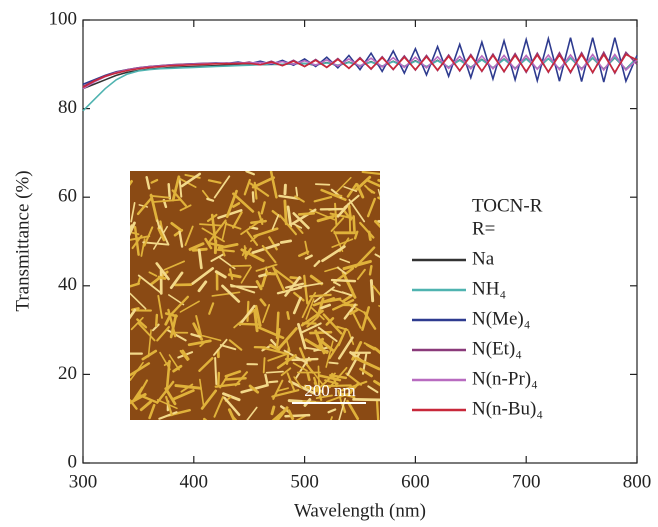 The height and width of the screenshot is (527, 658). Describe the element at coordinates (415, 481) in the screenshot. I see `x-tick-label: 600` at that location.